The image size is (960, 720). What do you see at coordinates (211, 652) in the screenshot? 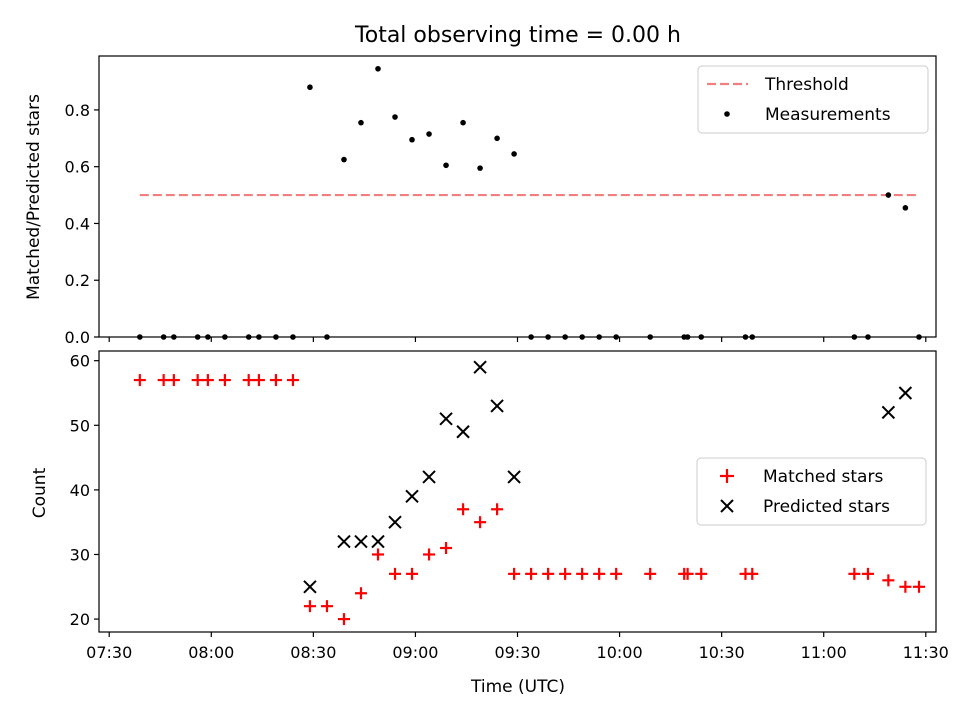
I see `bottom-x-tick-label-1: 08:00` at bounding box center [211, 652].